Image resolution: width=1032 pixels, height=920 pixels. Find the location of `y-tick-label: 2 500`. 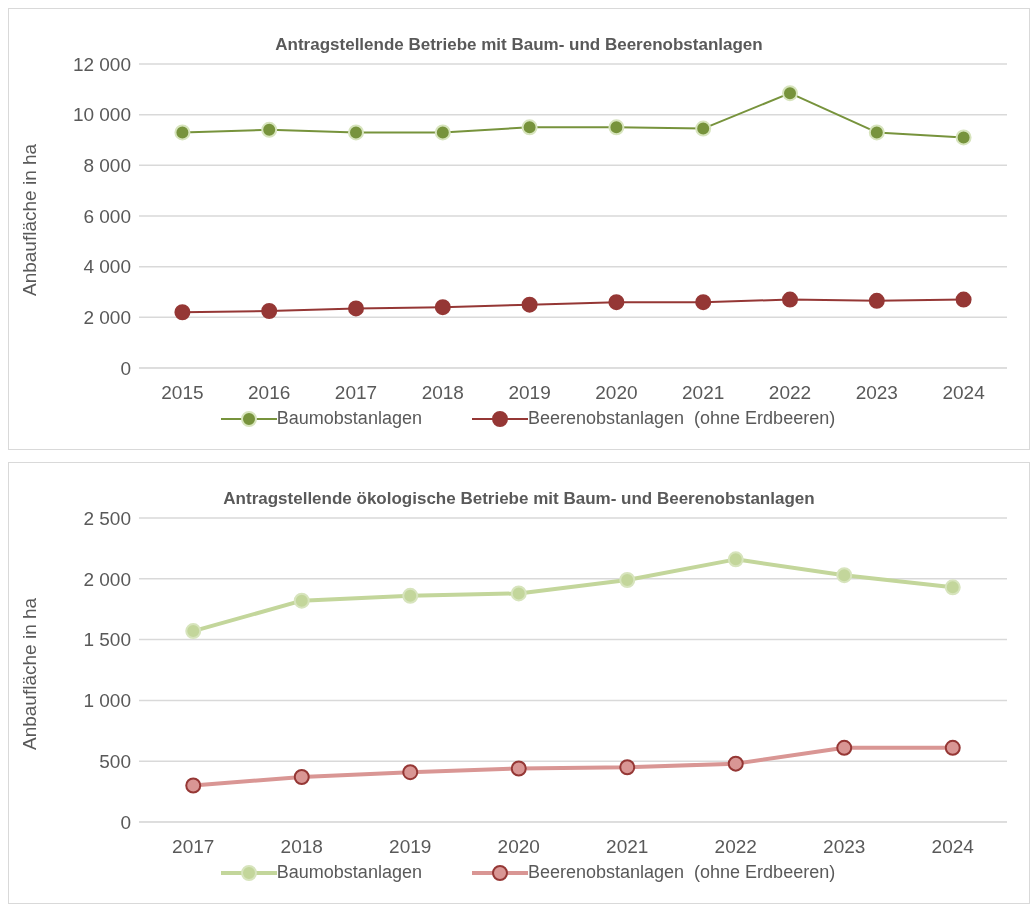

y-tick-label: 2 500 is located at coordinates (107, 518).